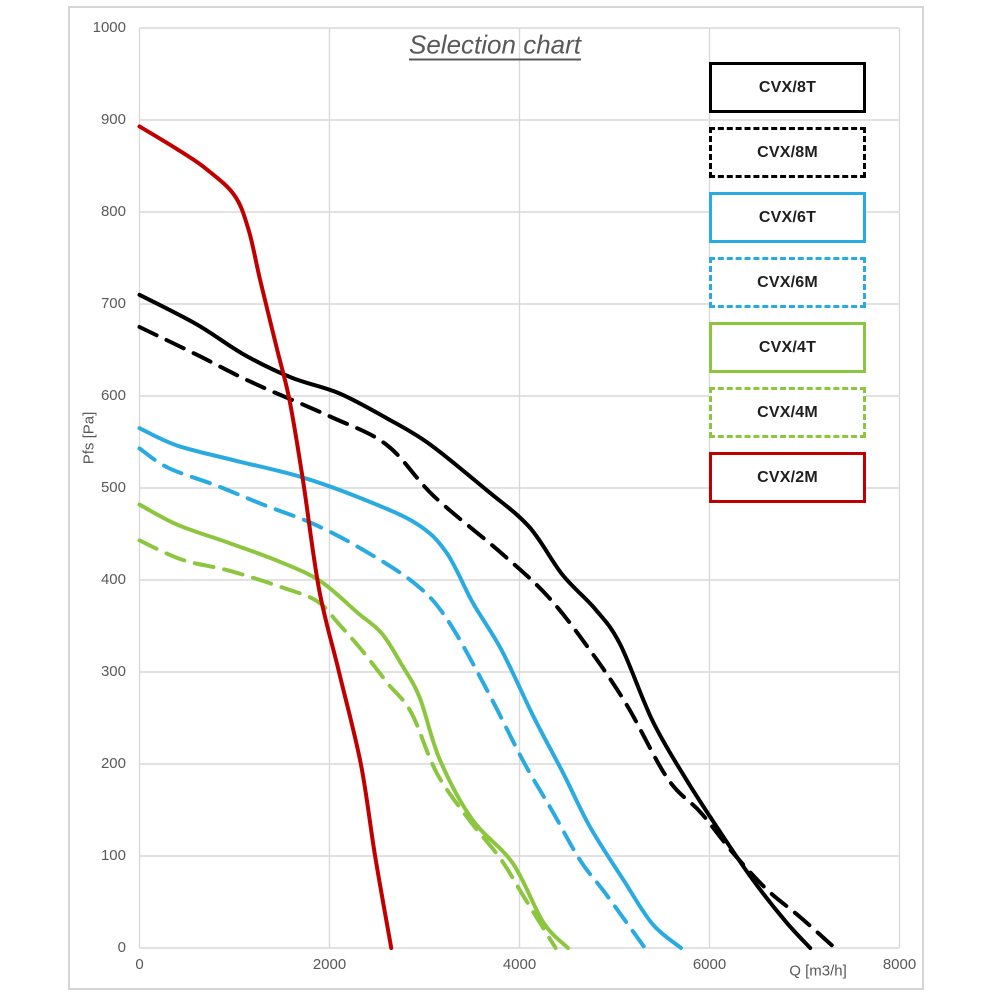 The height and width of the screenshot is (1000, 1000). I want to click on y-tick-label: 100, so click(113, 855).